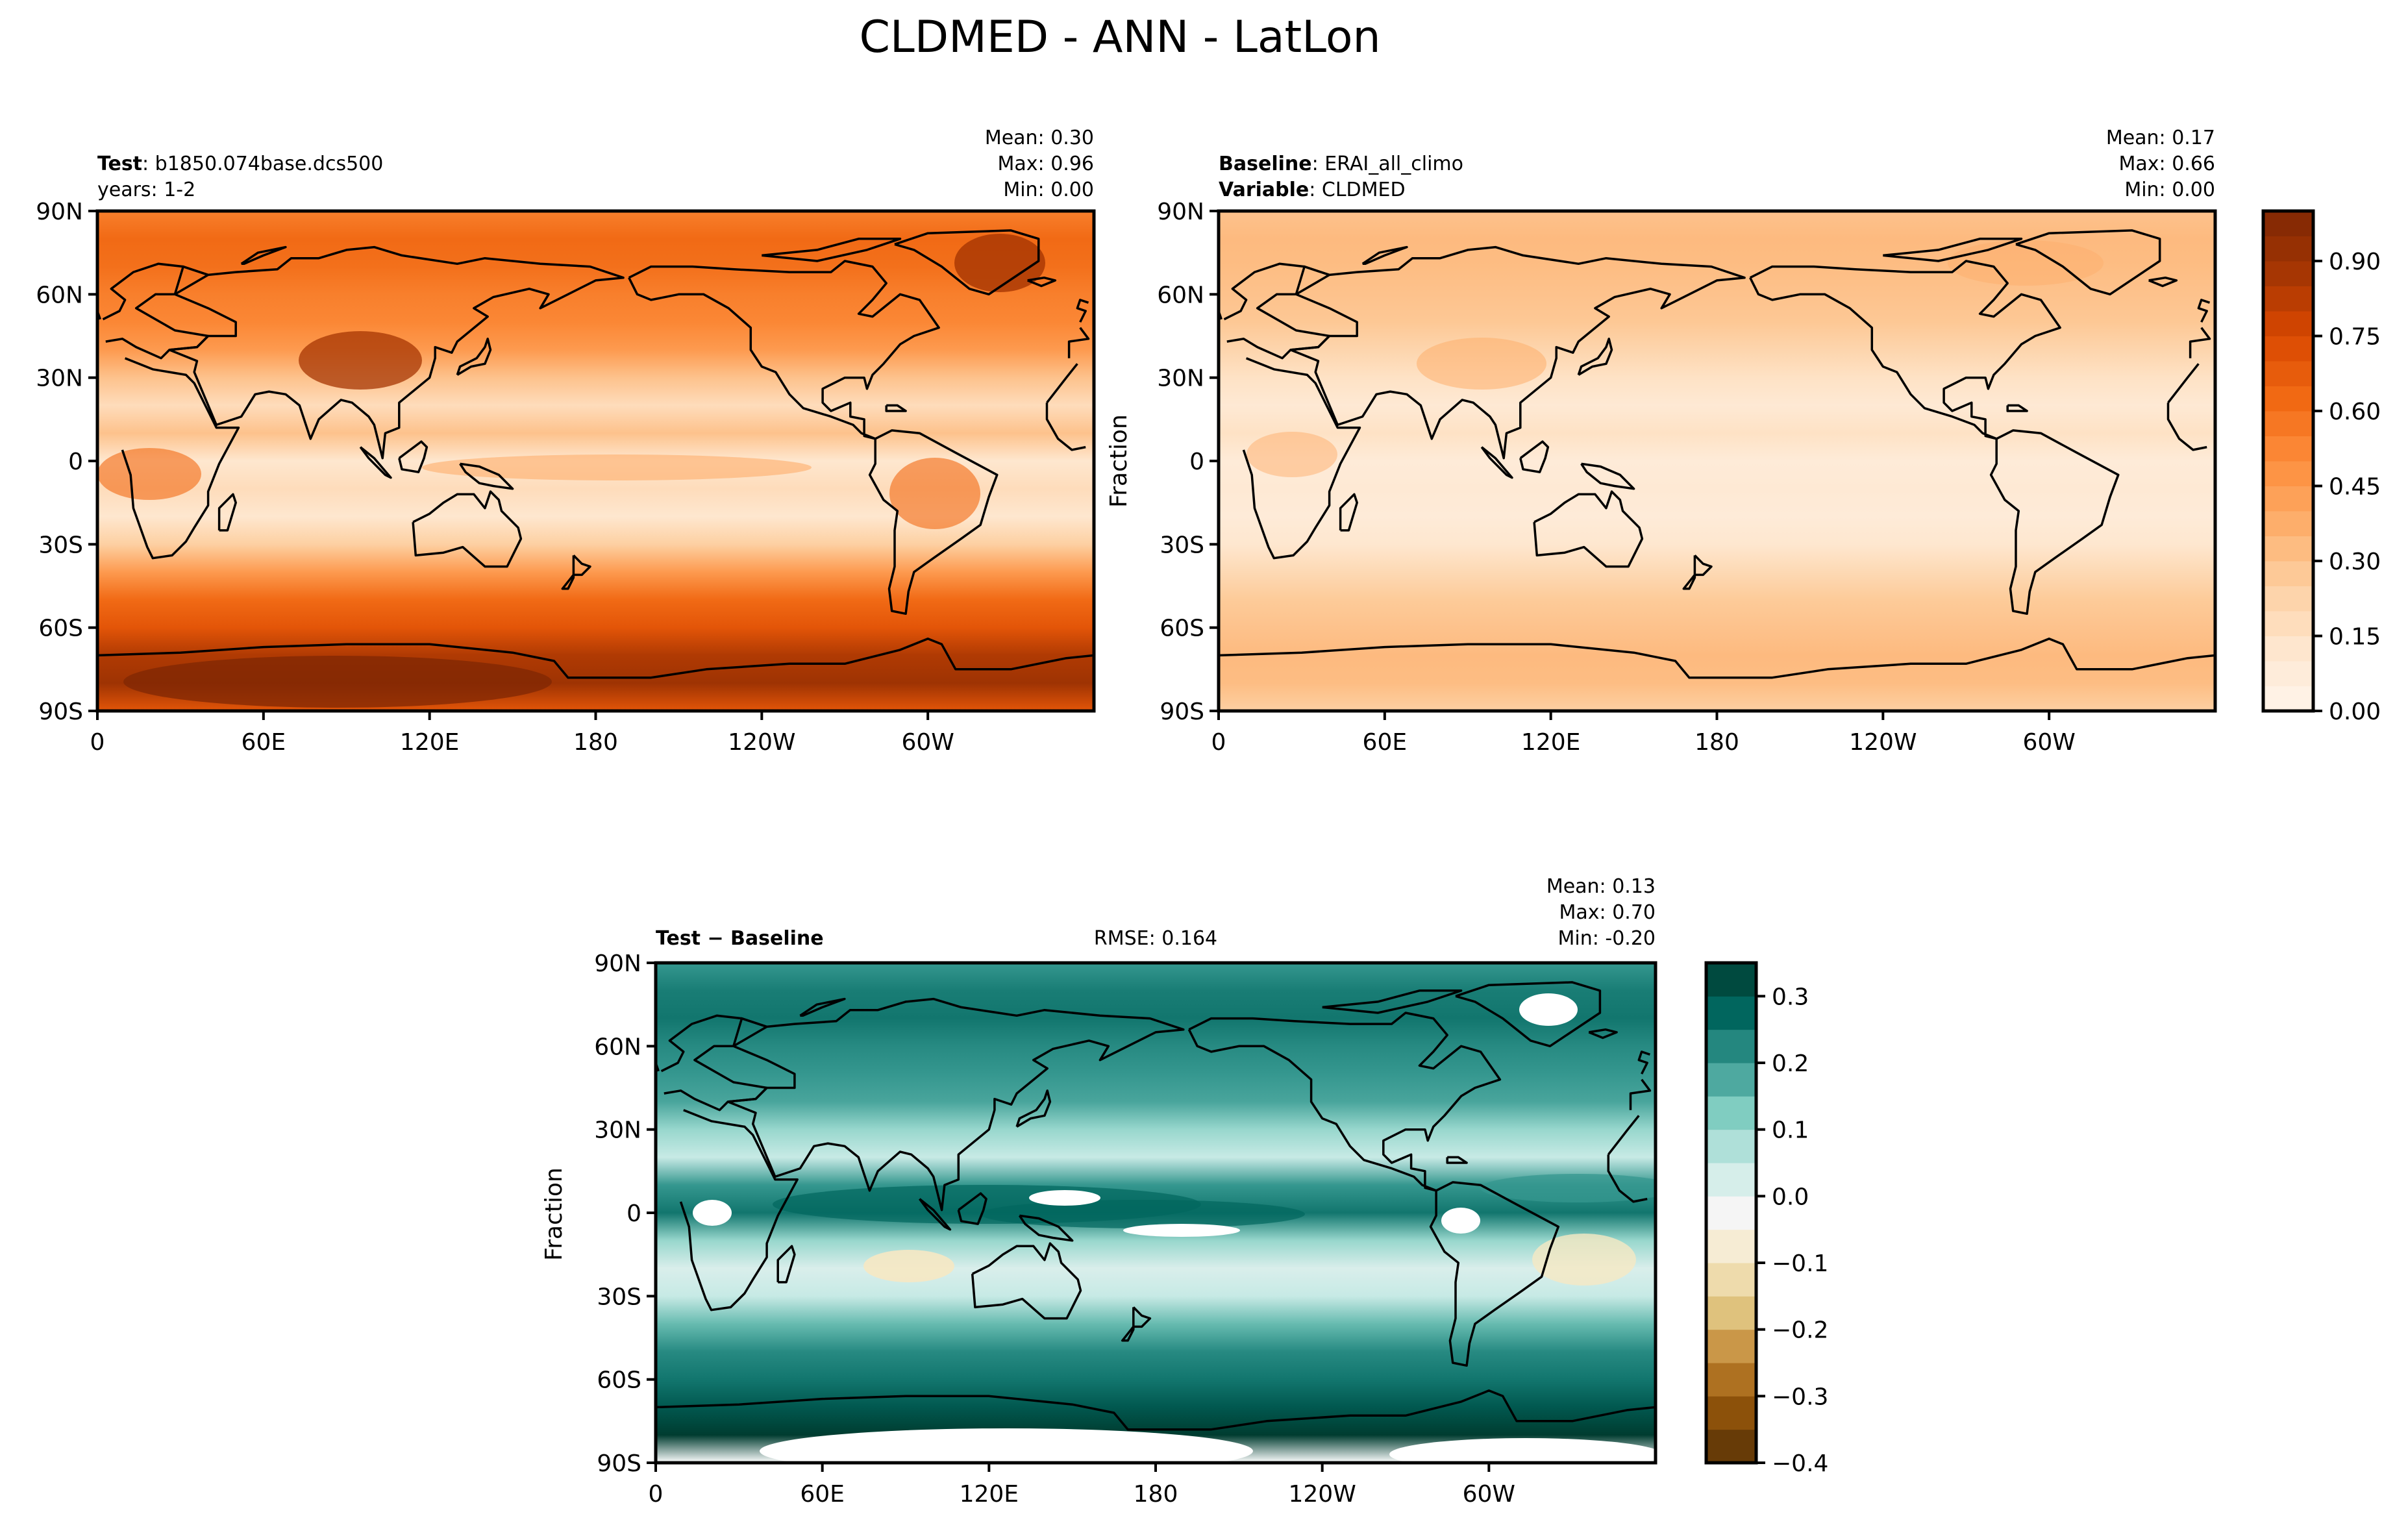  I want to click on diff-feature-atlantic-band, so click(1568, 1188).